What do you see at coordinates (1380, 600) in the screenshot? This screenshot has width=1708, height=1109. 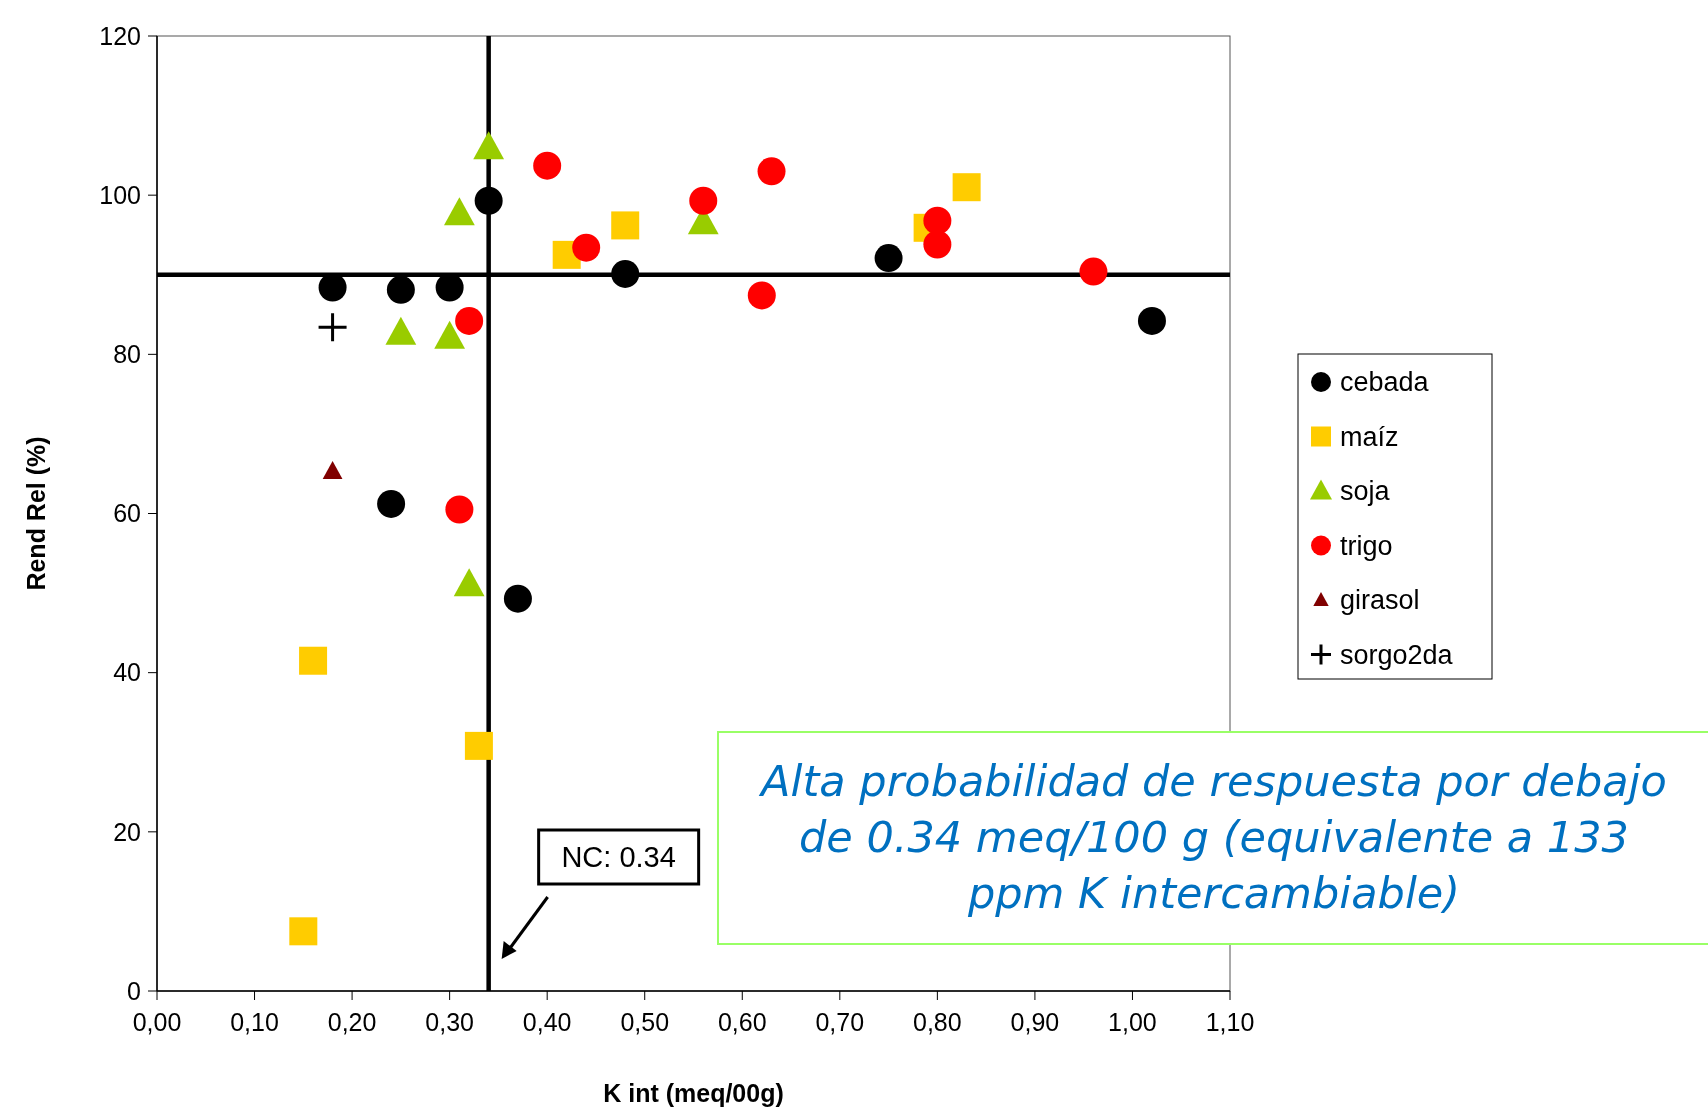 I see `legend-label: girasol` at bounding box center [1380, 600].